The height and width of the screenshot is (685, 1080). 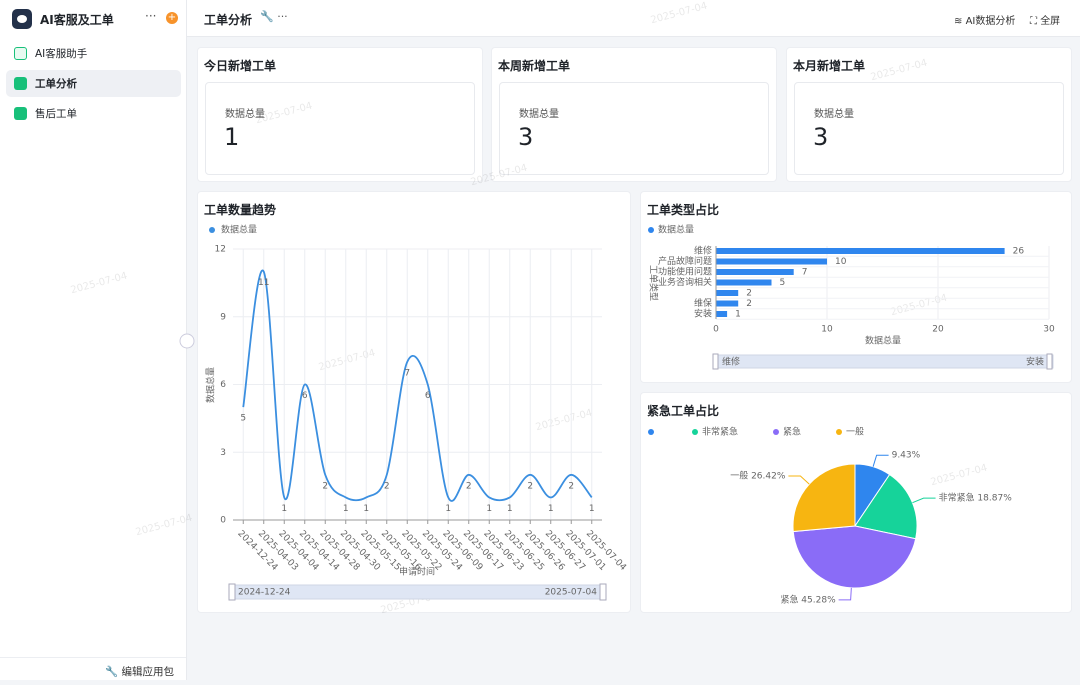 I want to click on fullscreen-button: ⛶ 全屏, so click(x=1045, y=21).